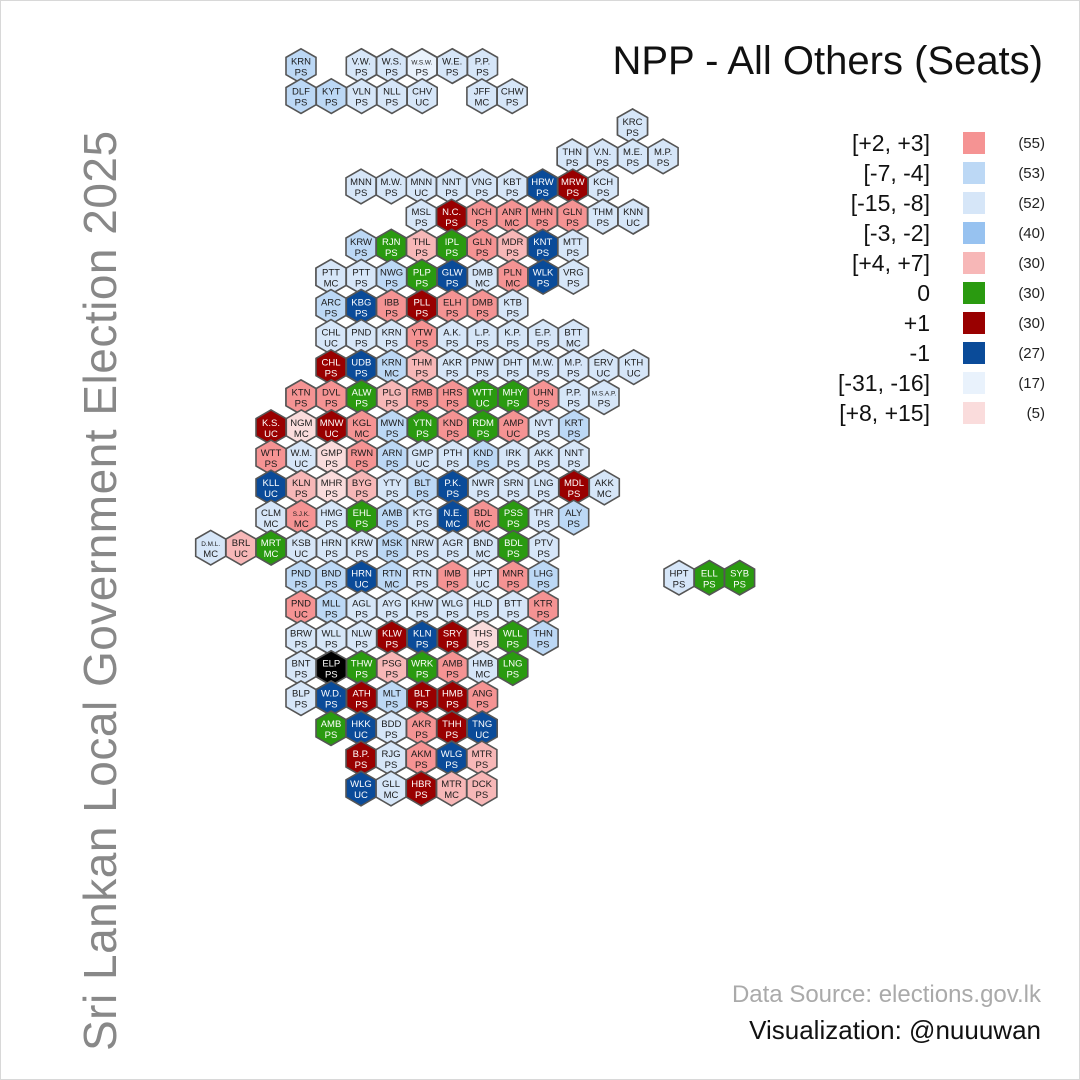 The height and width of the screenshot is (1080, 1080). I want to click on hex-code-label: ATH, so click(361, 694).